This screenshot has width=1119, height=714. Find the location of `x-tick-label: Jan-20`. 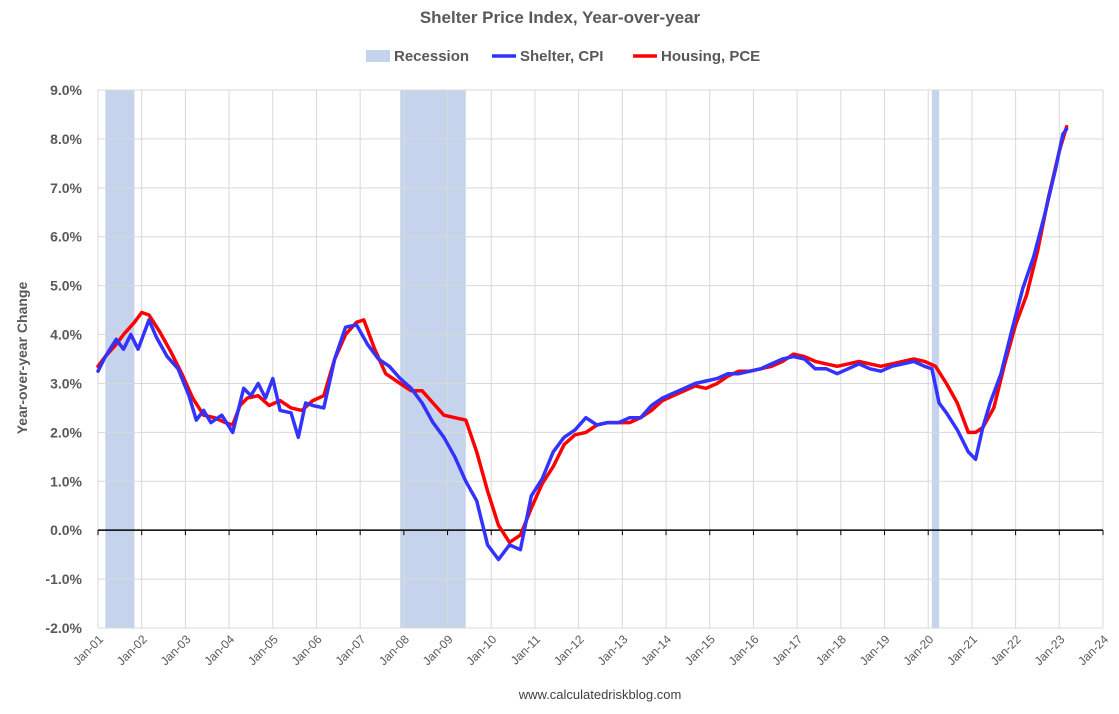

x-tick-label: Jan-20 is located at coordinates (918, 650).